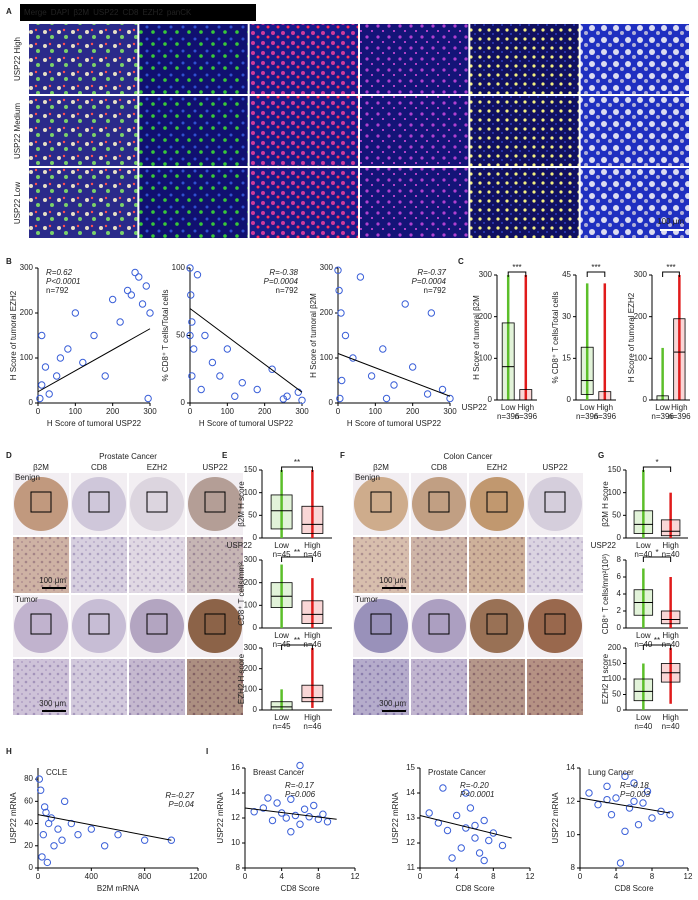 The height and width of the screenshot is (900, 698). I want to click on chart-title: Breast Cancer, so click(278, 772).